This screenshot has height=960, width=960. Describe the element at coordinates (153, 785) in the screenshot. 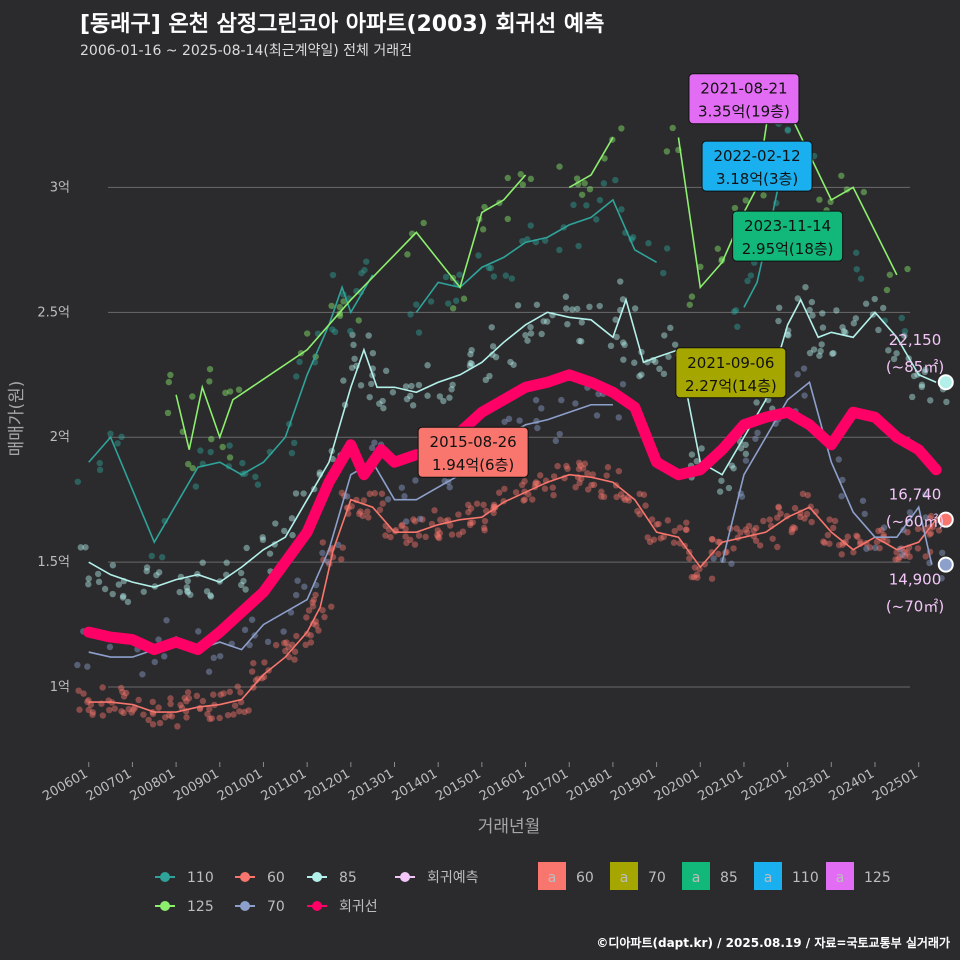

I see `x-tick-label: 200801` at that location.